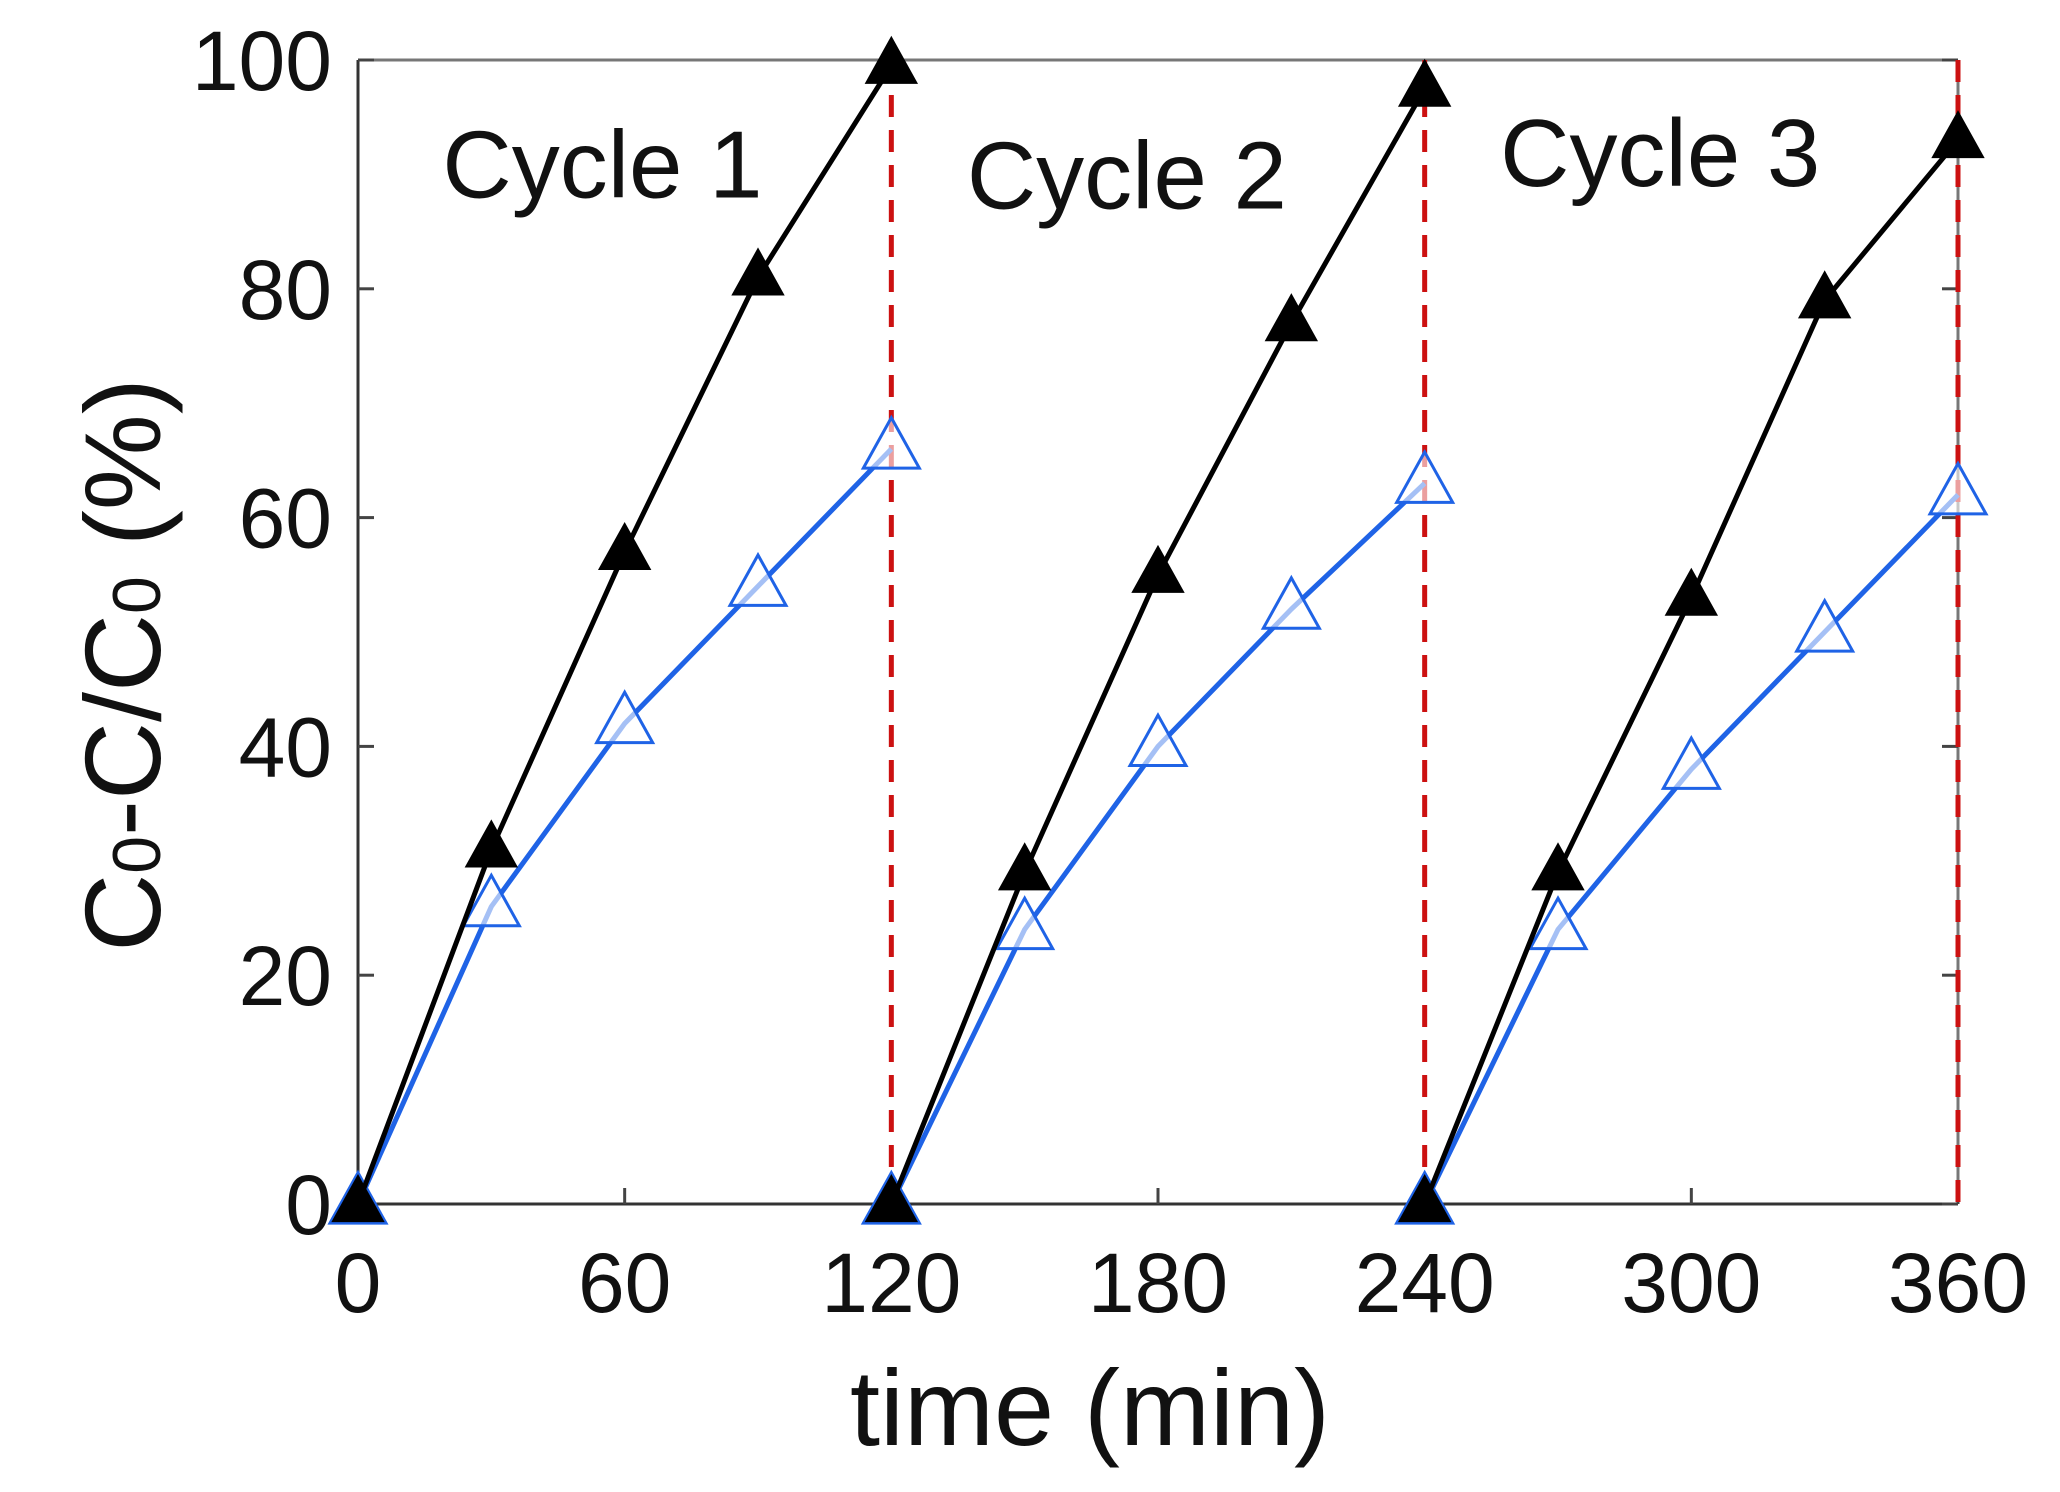  I want to click on x-tick-label: 360, so click(1958, 1283).